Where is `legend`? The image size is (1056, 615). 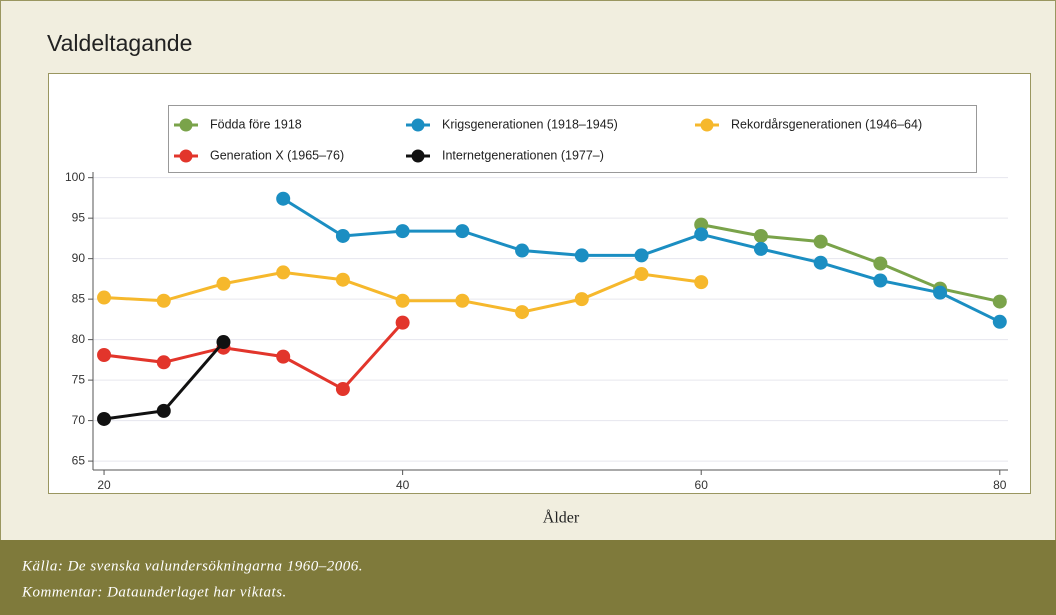
legend is located at coordinates (572, 139).